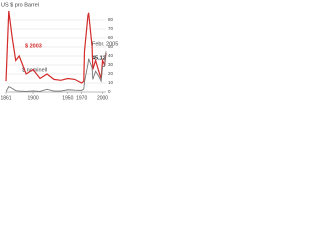 Image resolution: width=320 pixels, height=240 pixels. Describe the element at coordinates (111, 46) in the screenshot. I see `y-tick-label: 50` at that location.